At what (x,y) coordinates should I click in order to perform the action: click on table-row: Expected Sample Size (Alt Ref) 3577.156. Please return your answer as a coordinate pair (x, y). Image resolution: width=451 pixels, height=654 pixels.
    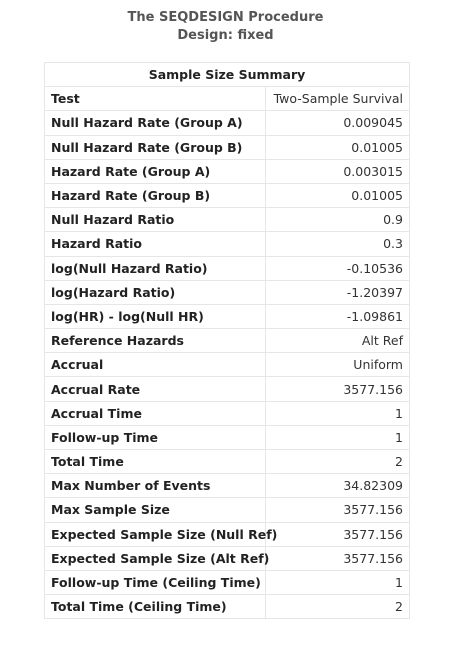
    Looking at the image, I should click on (227, 558).